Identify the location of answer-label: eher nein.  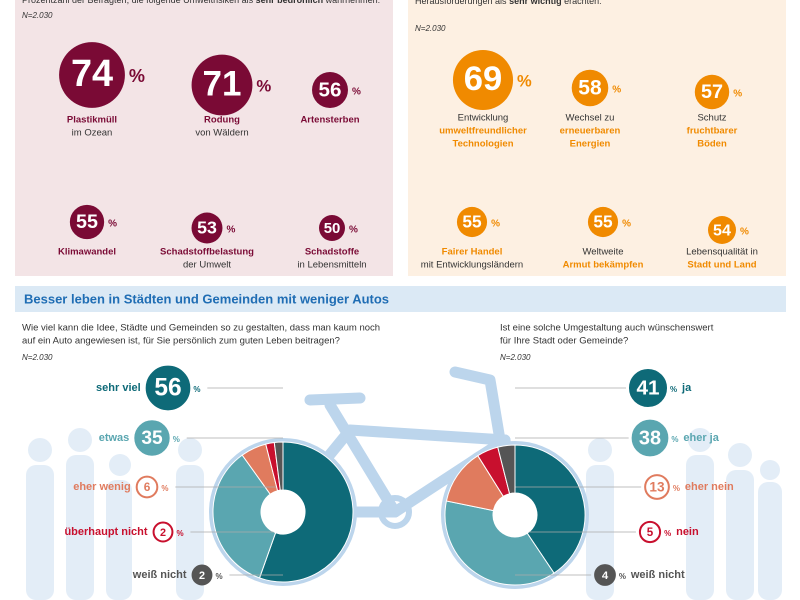
(709, 487).